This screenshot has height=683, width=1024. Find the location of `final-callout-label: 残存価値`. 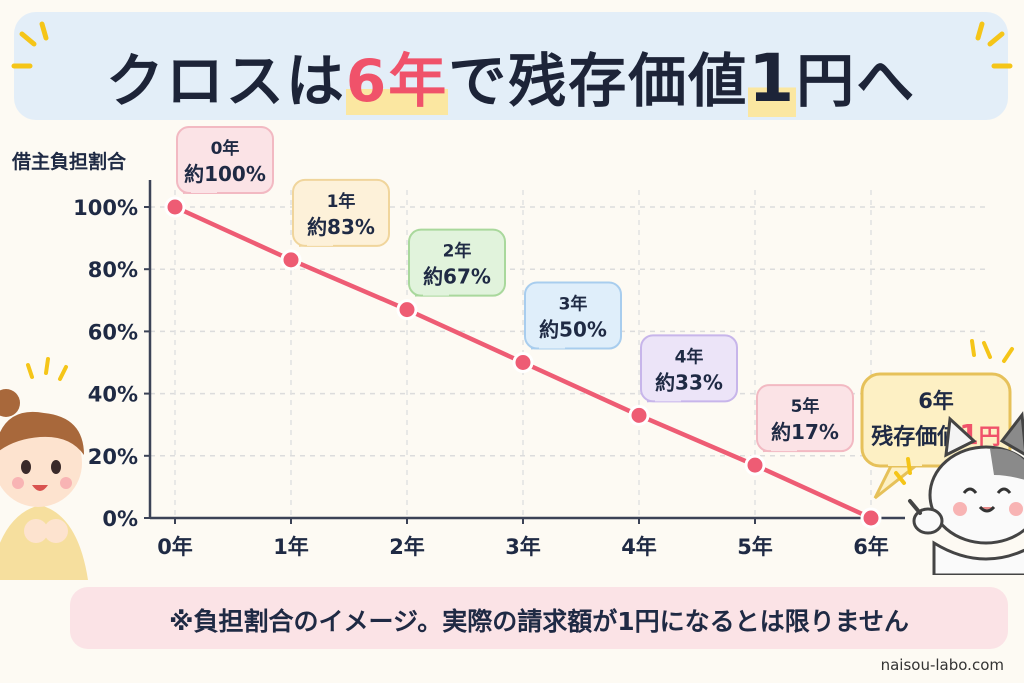

final-callout-label: 残存価値 is located at coordinates (915, 437).